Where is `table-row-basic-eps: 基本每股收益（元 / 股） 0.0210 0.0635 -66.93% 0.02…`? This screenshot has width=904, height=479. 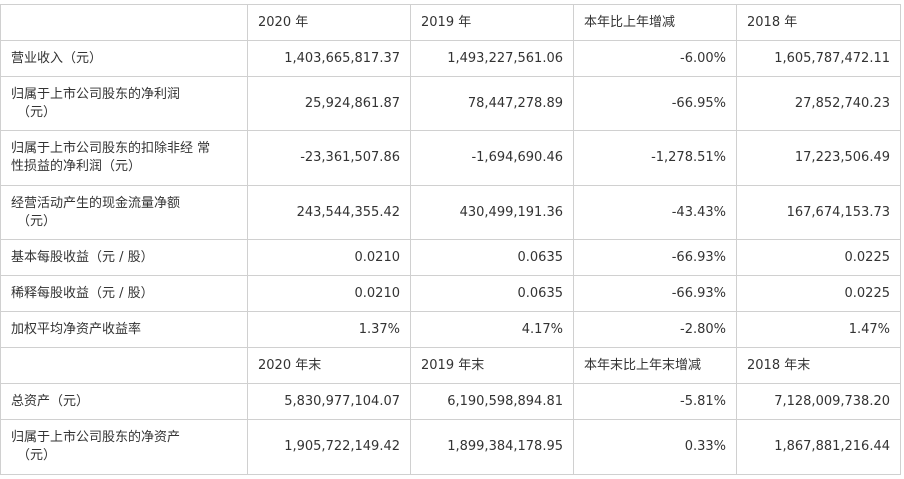 table-row-basic-eps: 基本每股收益（元 / 股） 0.0210 0.0635 -66.93% 0.02… is located at coordinates (450, 257).